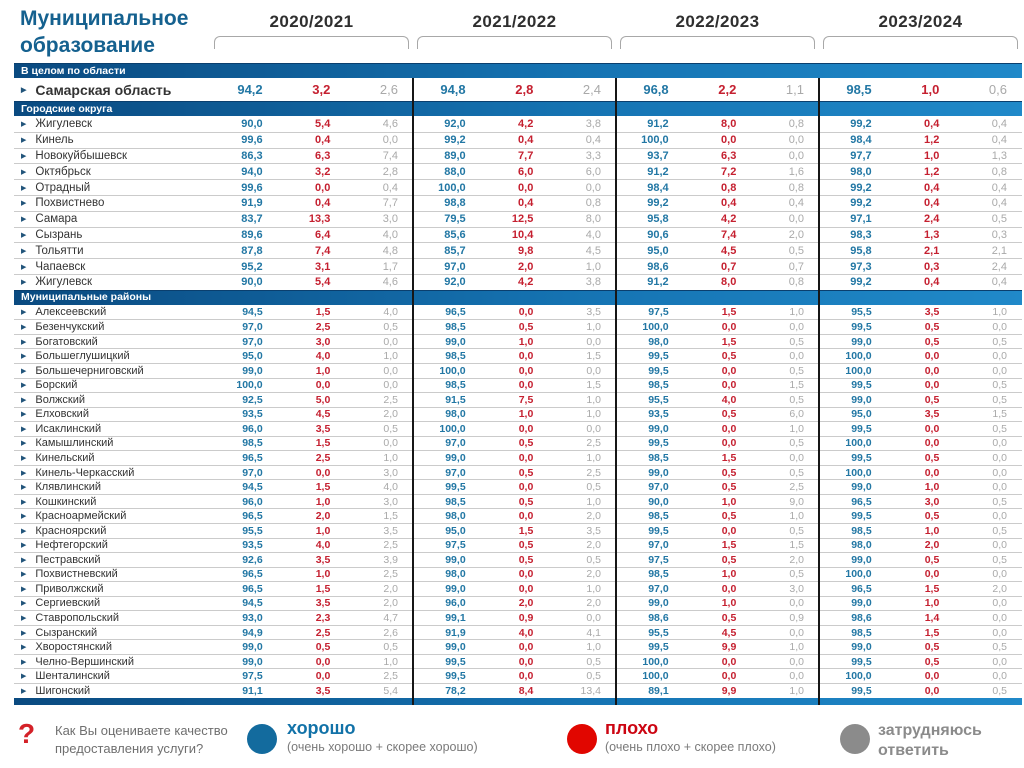 This screenshot has height=768, width=1024. Describe the element at coordinates (658, 690) in the screenshot. I see `value-good: 89,1` at that location.